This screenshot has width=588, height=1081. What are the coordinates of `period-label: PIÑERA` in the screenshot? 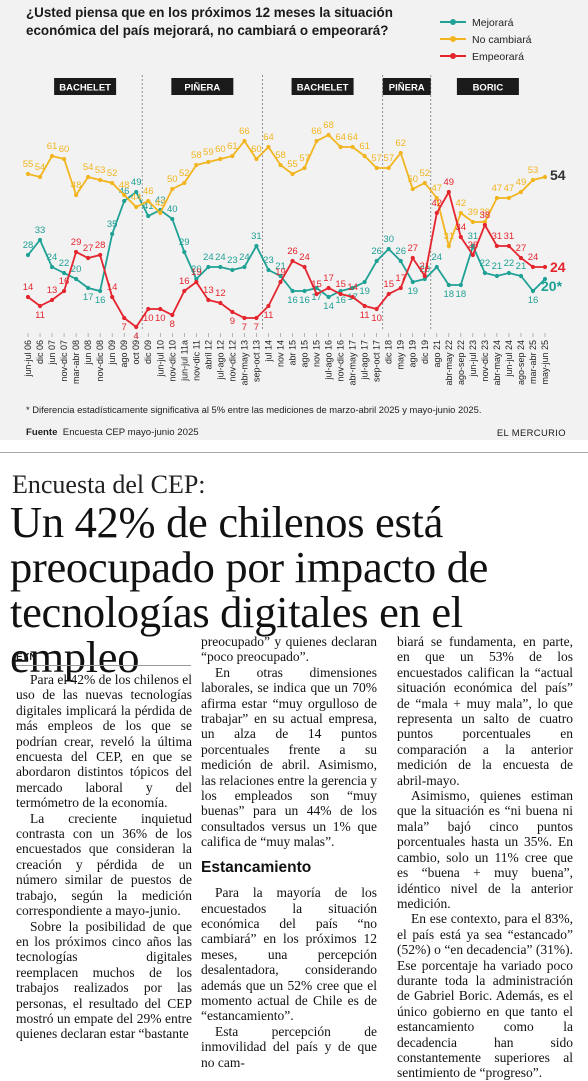 It's located at (407, 88).